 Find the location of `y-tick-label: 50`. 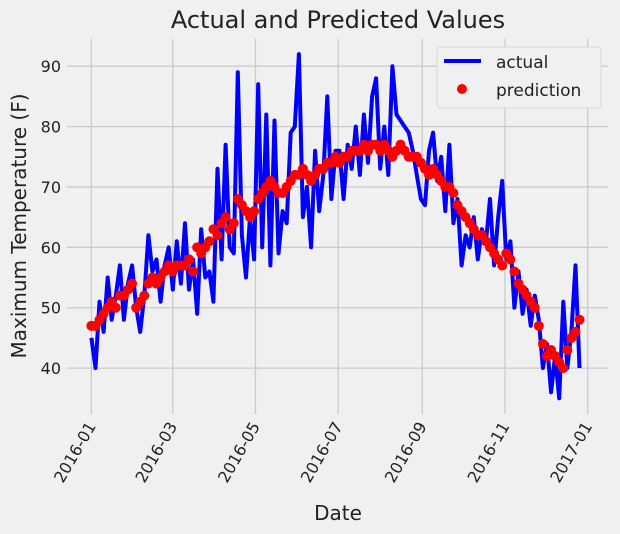

y-tick-label: 50 is located at coordinates (51, 308).